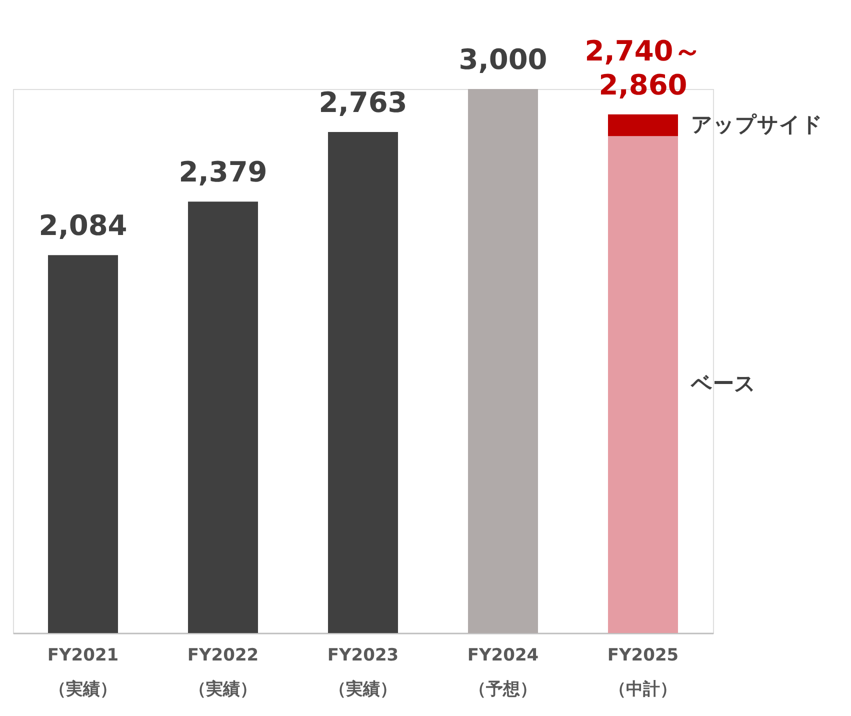 The width and height of the screenshot is (851, 716). What do you see at coordinates (223, 172) in the screenshot?
I see `data-label: 2,379` at bounding box center [223, 172].